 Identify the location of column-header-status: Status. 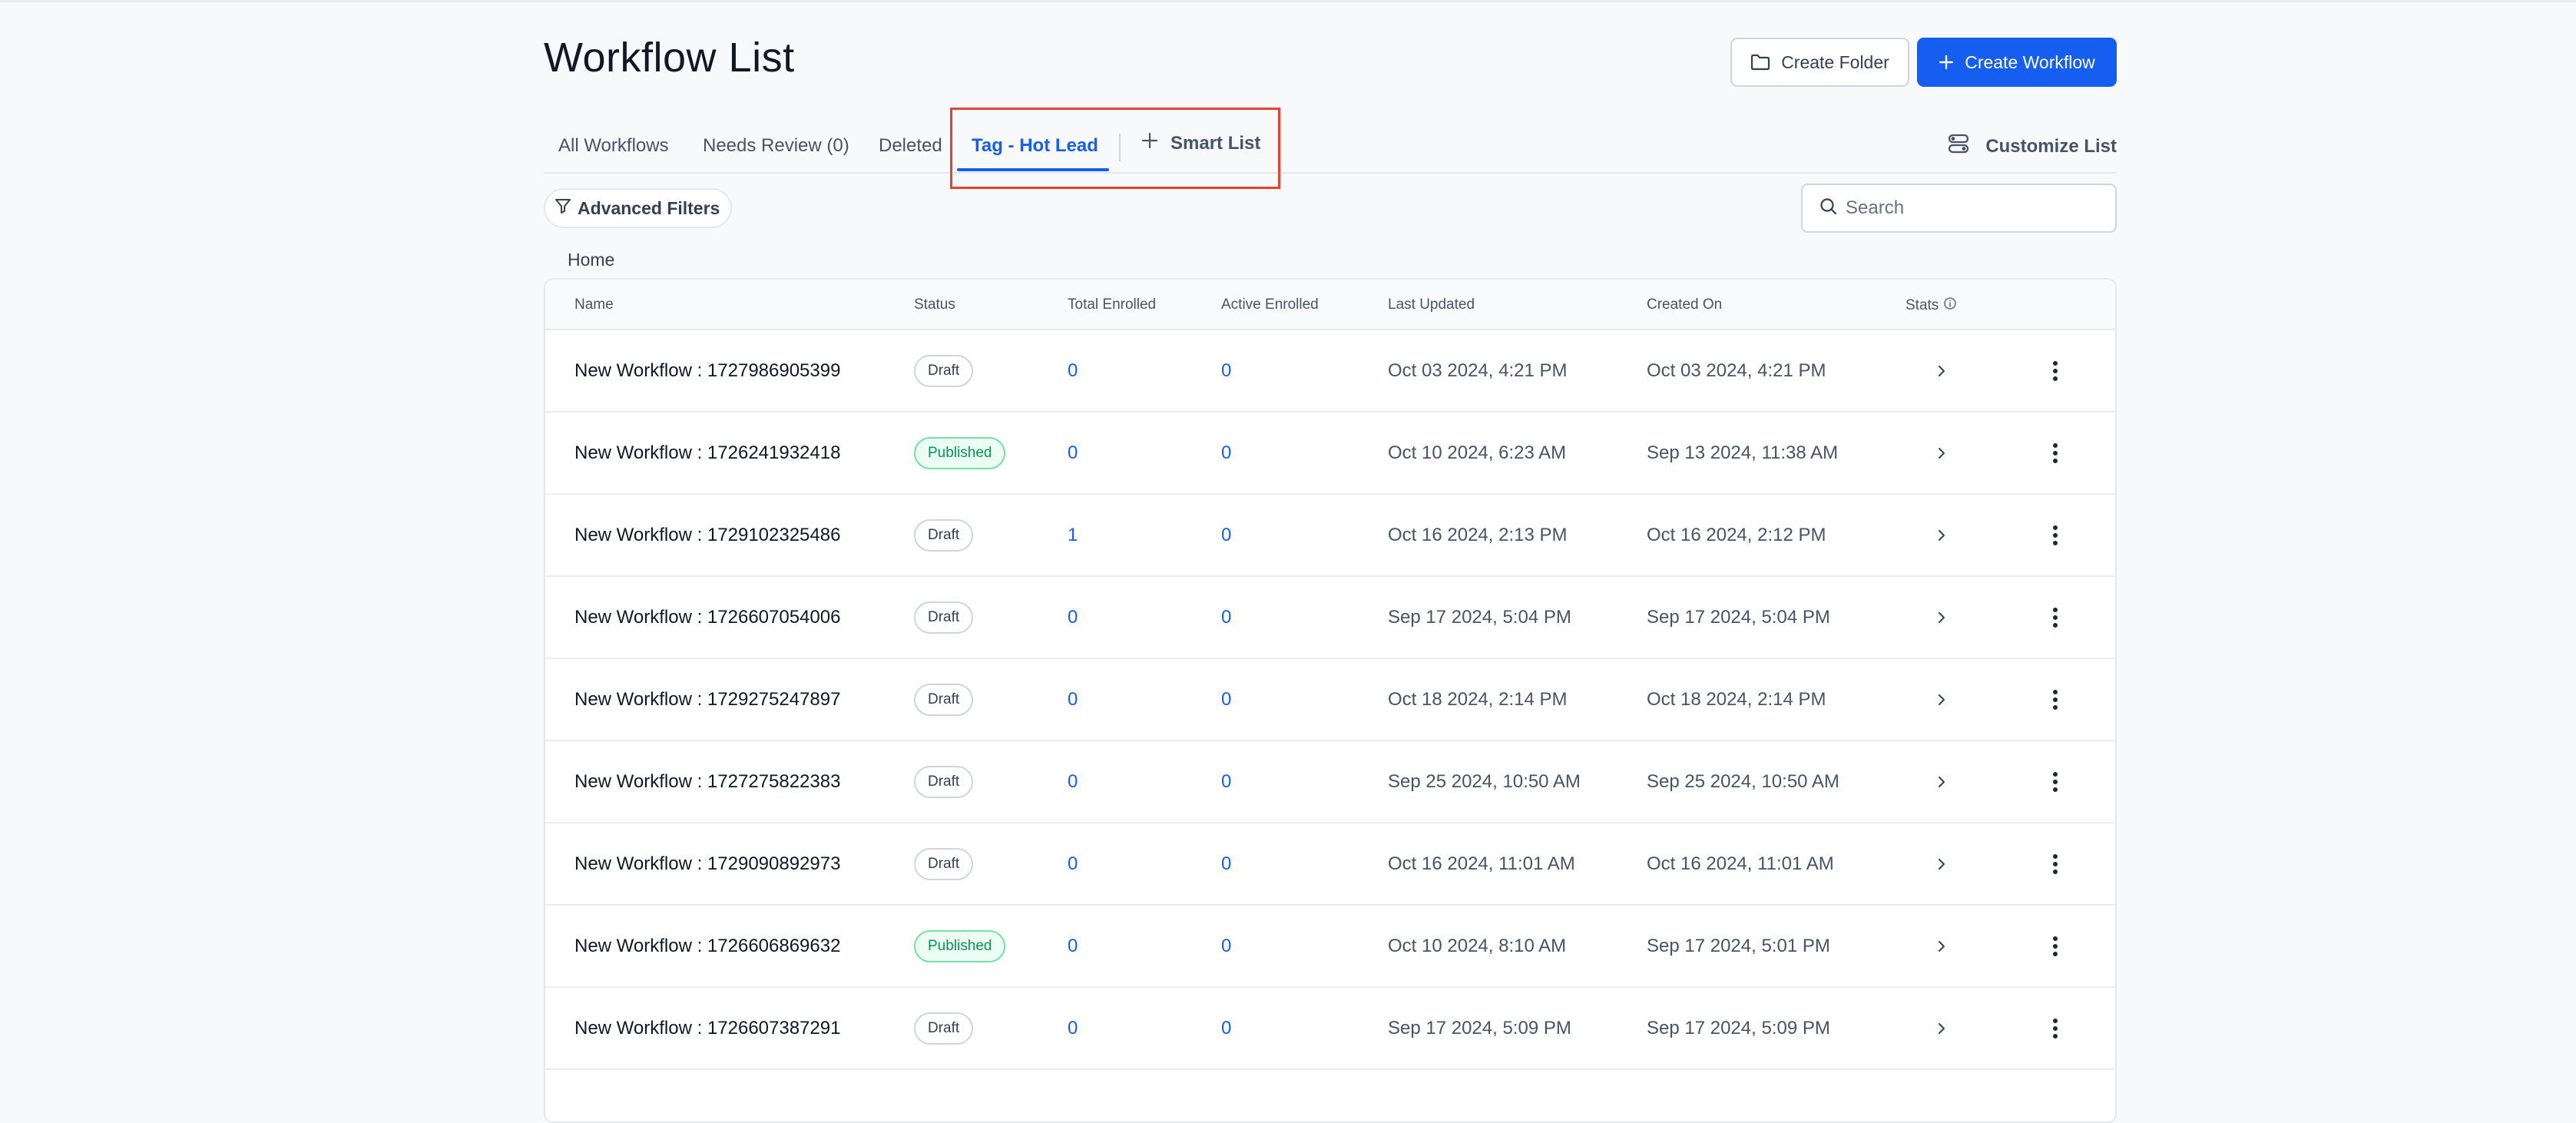
(934, 304).